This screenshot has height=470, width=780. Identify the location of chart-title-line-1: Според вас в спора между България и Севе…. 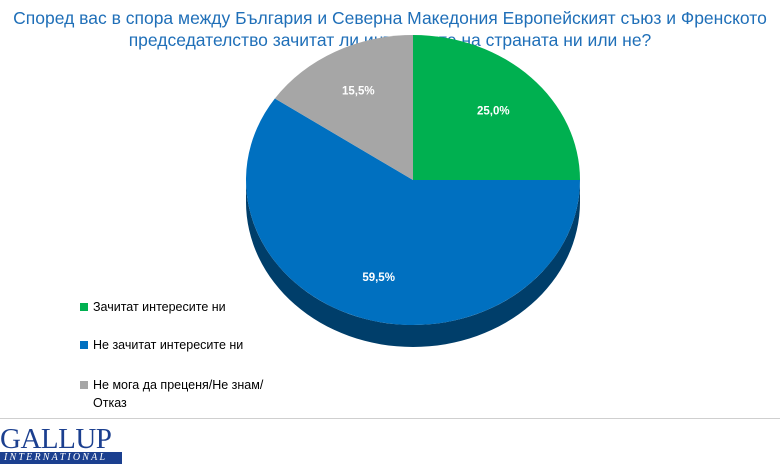
(390, 18).